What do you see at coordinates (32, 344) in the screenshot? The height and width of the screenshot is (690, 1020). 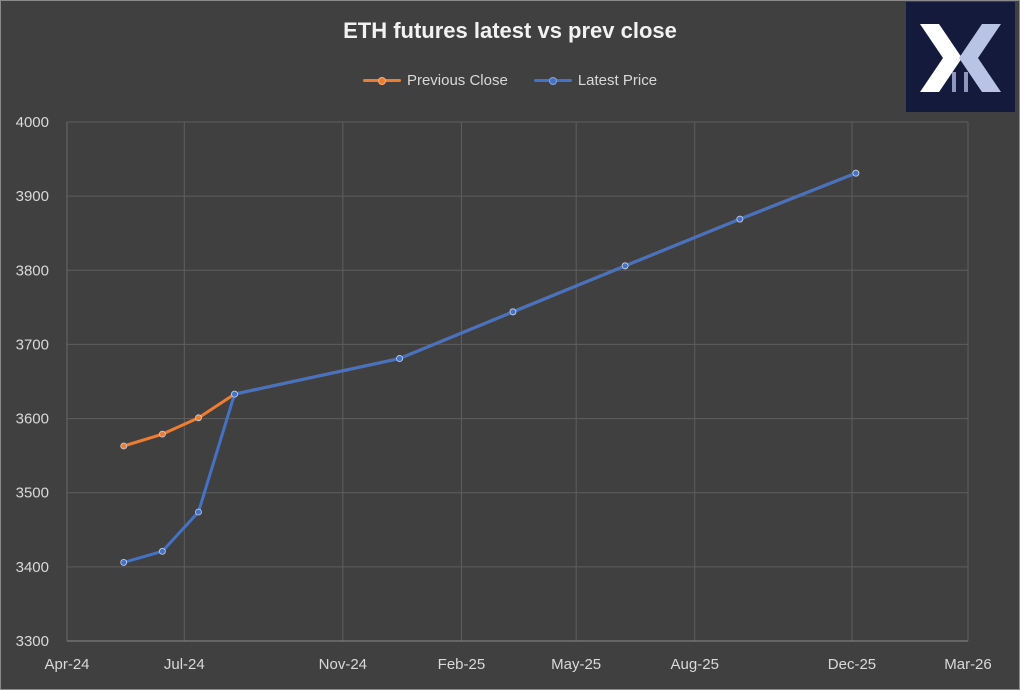 I see `y-tick-label: 3700` at bounding box center [32, 344].